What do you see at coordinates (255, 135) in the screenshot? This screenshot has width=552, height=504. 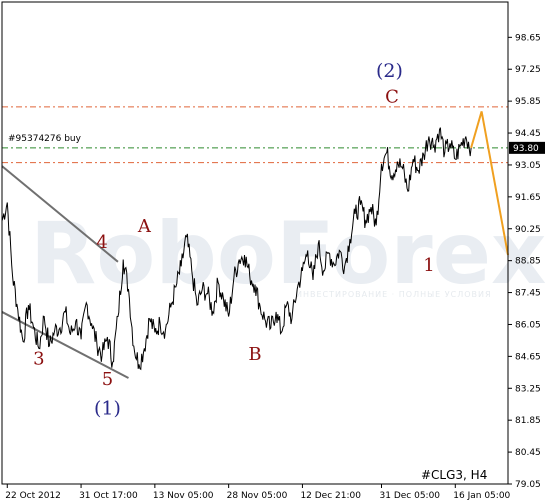 I see `horizontal-levels` at bounding box center [255, 135].